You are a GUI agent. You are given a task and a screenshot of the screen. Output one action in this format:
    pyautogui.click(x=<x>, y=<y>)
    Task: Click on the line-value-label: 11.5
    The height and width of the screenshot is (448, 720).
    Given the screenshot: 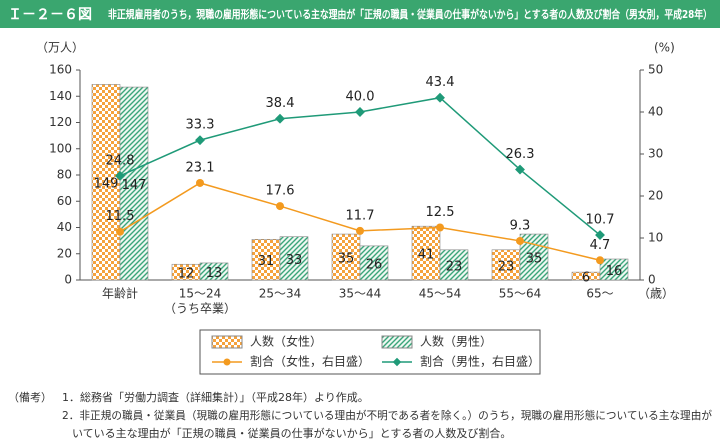 What is the action you would take?
    pyautogui.click(x=120, y=216)
    